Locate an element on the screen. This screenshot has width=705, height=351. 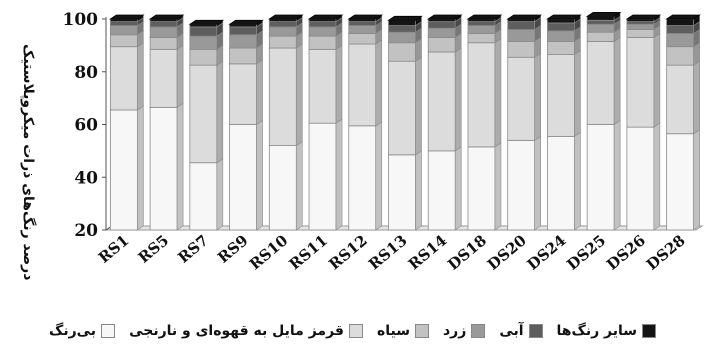
x-tick-label: DS25 is located at coordinates (586, 252).